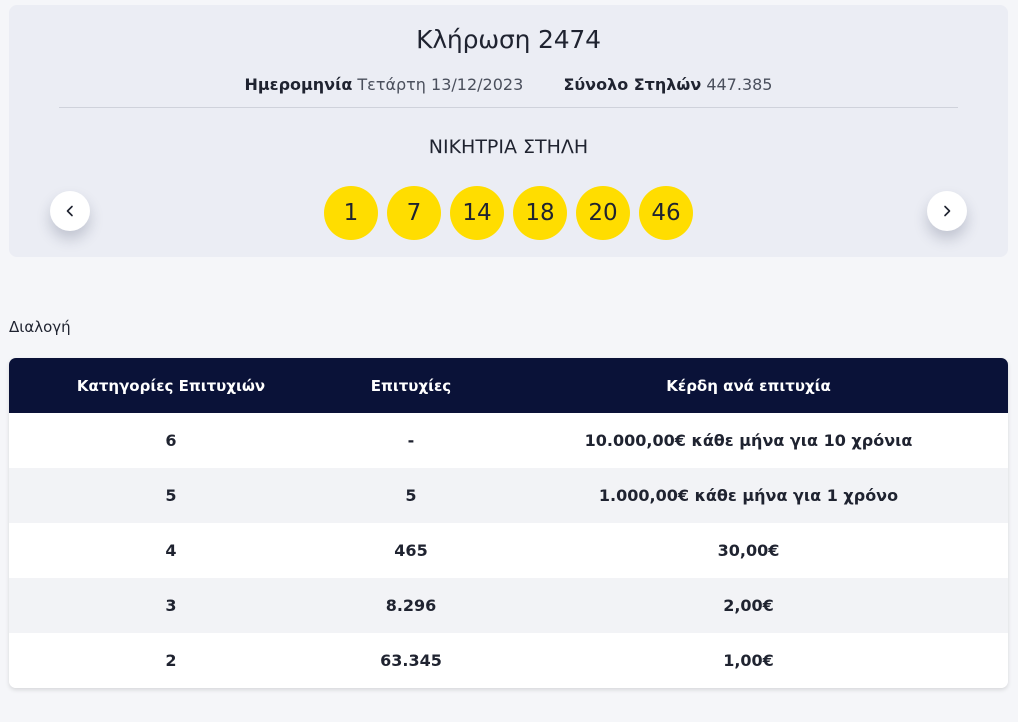  I want to click on number-ball: 18, so click(540, 213).